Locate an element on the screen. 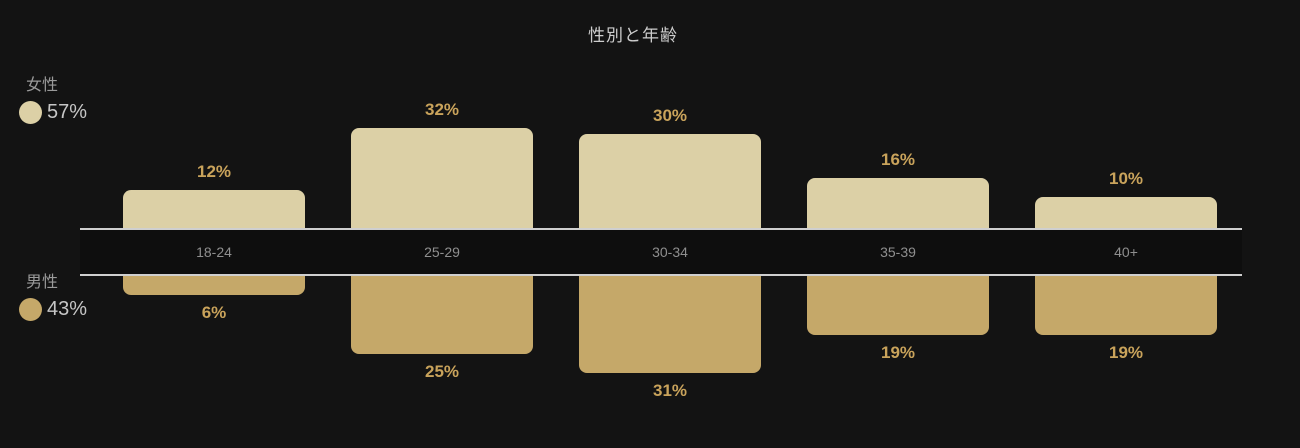  male-series-swatch-icon is located at coordinates (30, 309).